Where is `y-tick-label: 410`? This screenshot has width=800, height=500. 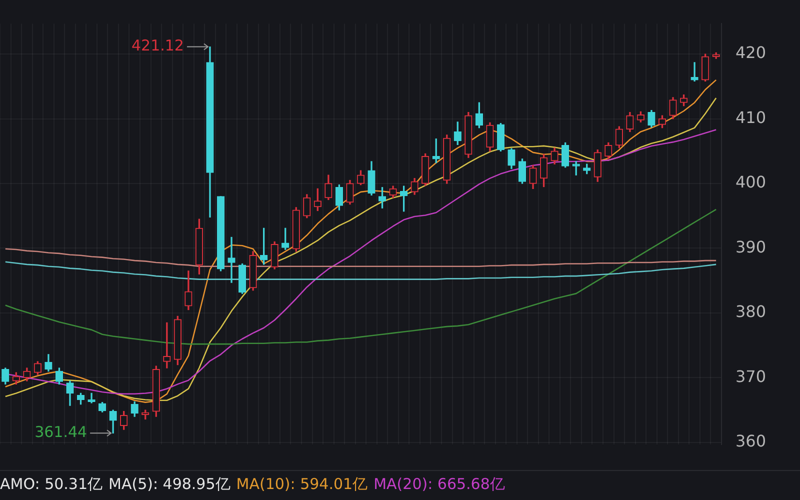
y-tick-label: 410 is located at coordinates (750, 117).